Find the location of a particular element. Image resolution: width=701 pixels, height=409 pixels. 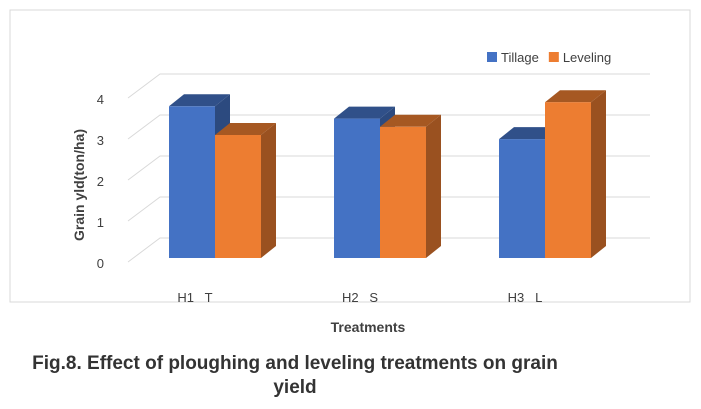

x-tick-label: H2 S is located at coordinates (360, 297).